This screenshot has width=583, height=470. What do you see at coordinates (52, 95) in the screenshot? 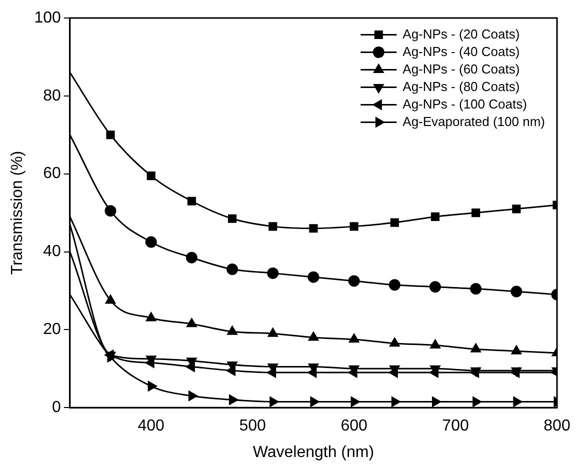
I see `y-tick-label: 80` at bounding box center [52, 95].